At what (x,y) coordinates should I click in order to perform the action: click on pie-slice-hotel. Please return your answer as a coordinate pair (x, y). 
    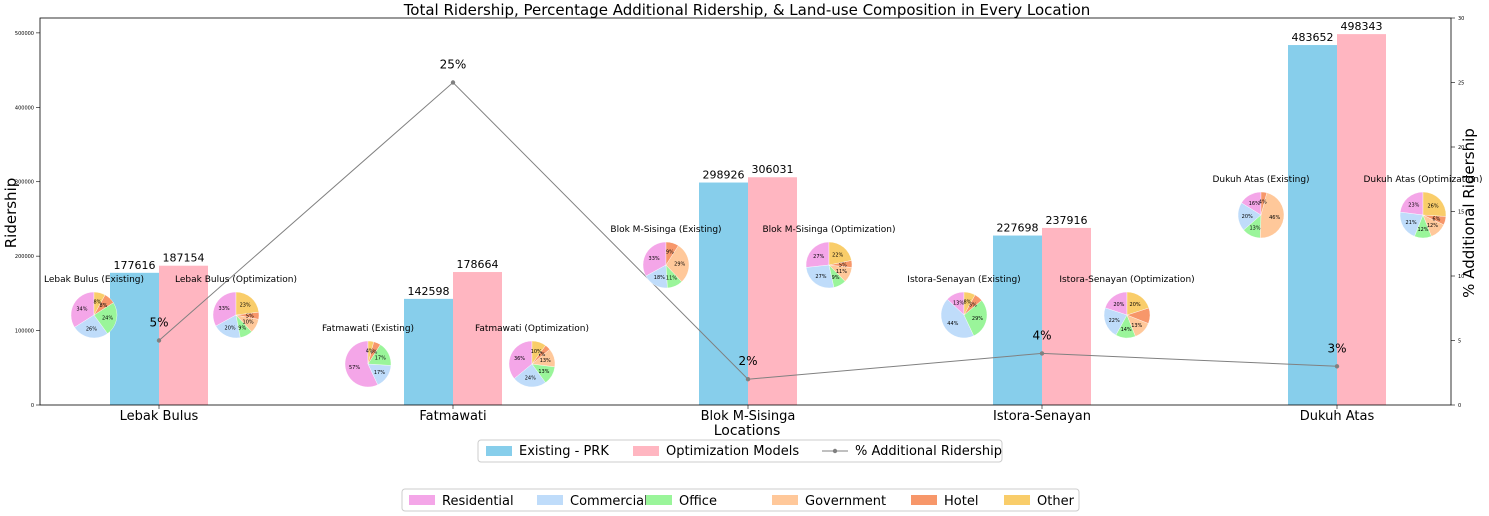
    Looking at the image, I should click on (672, 253).